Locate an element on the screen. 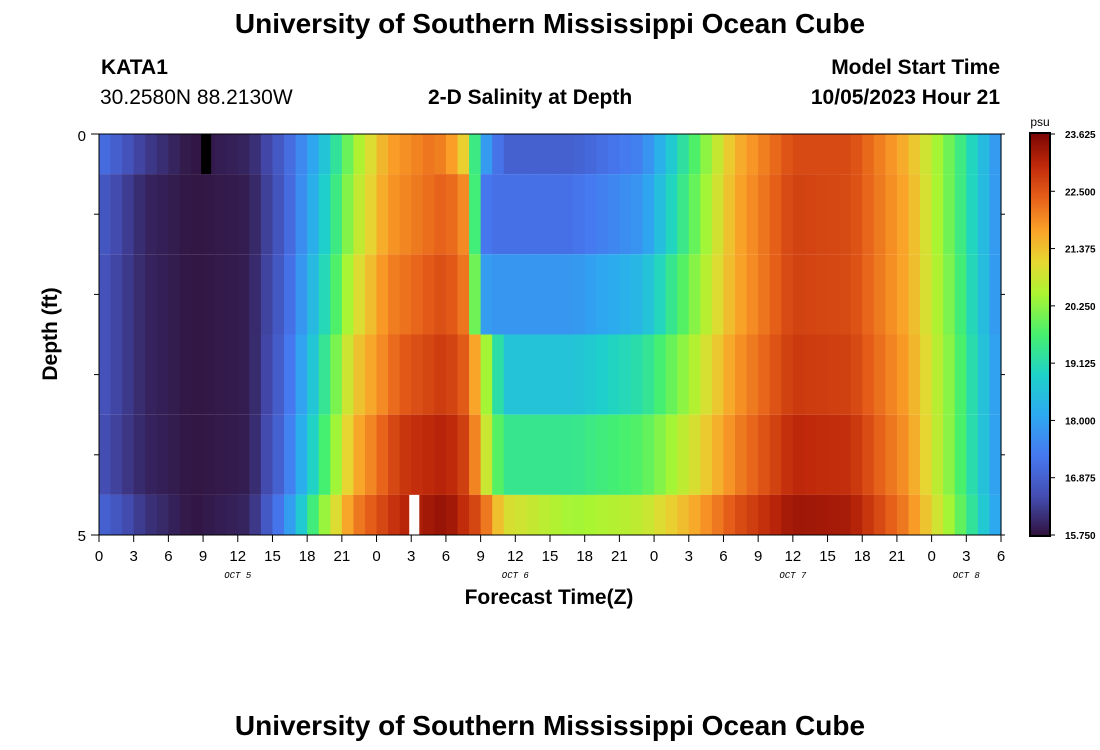 This screenshot has width=1100, height=750. heatmap-markers is located at coordinates (310, 334).